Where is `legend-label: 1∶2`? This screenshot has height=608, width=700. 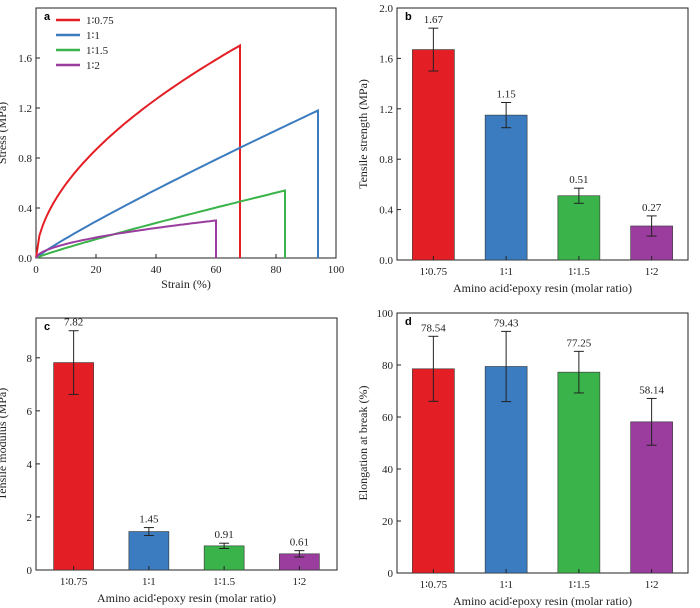
legend-label: 1∶2 is located at coordinates (93, 66).